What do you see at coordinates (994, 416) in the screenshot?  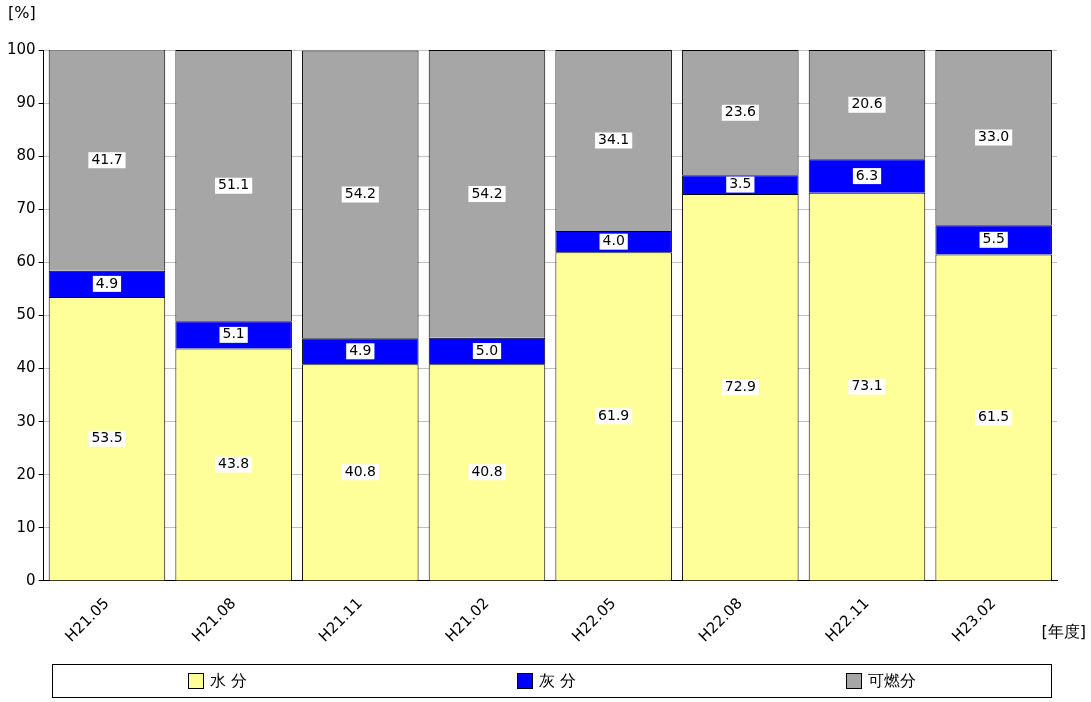 I see `data-label: 61.5` at bounding box center [994, 416].